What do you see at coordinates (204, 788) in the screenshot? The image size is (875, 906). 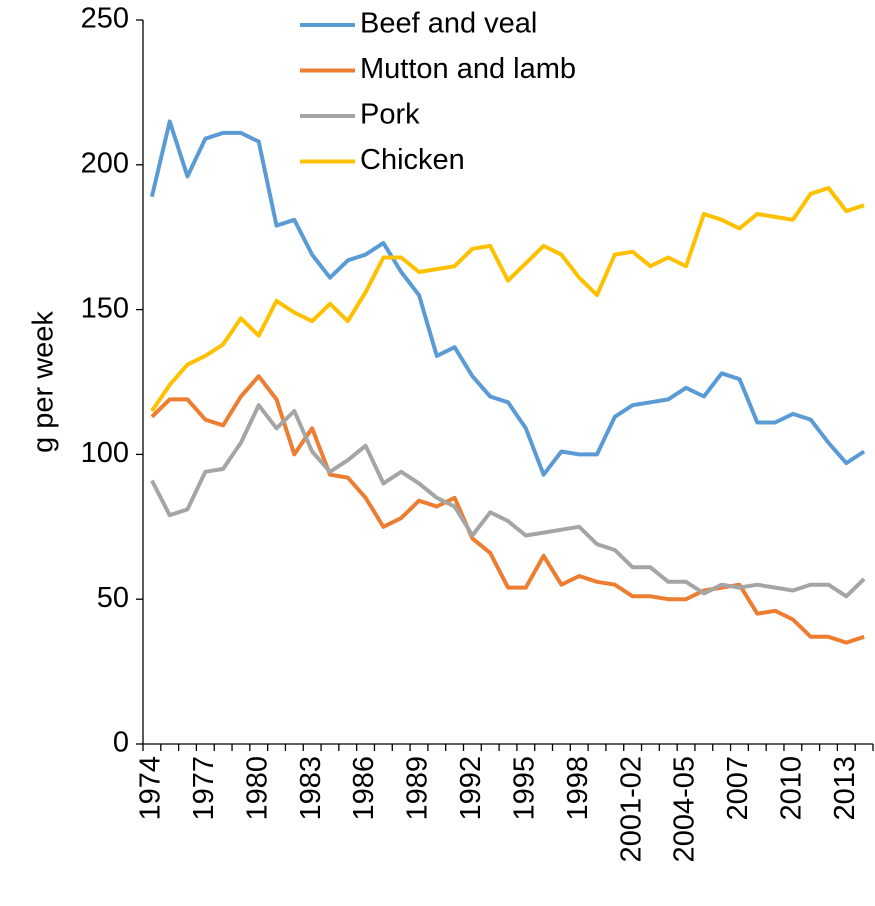 I see `x-tick-label: 1977` at bounding box center [204, 788].